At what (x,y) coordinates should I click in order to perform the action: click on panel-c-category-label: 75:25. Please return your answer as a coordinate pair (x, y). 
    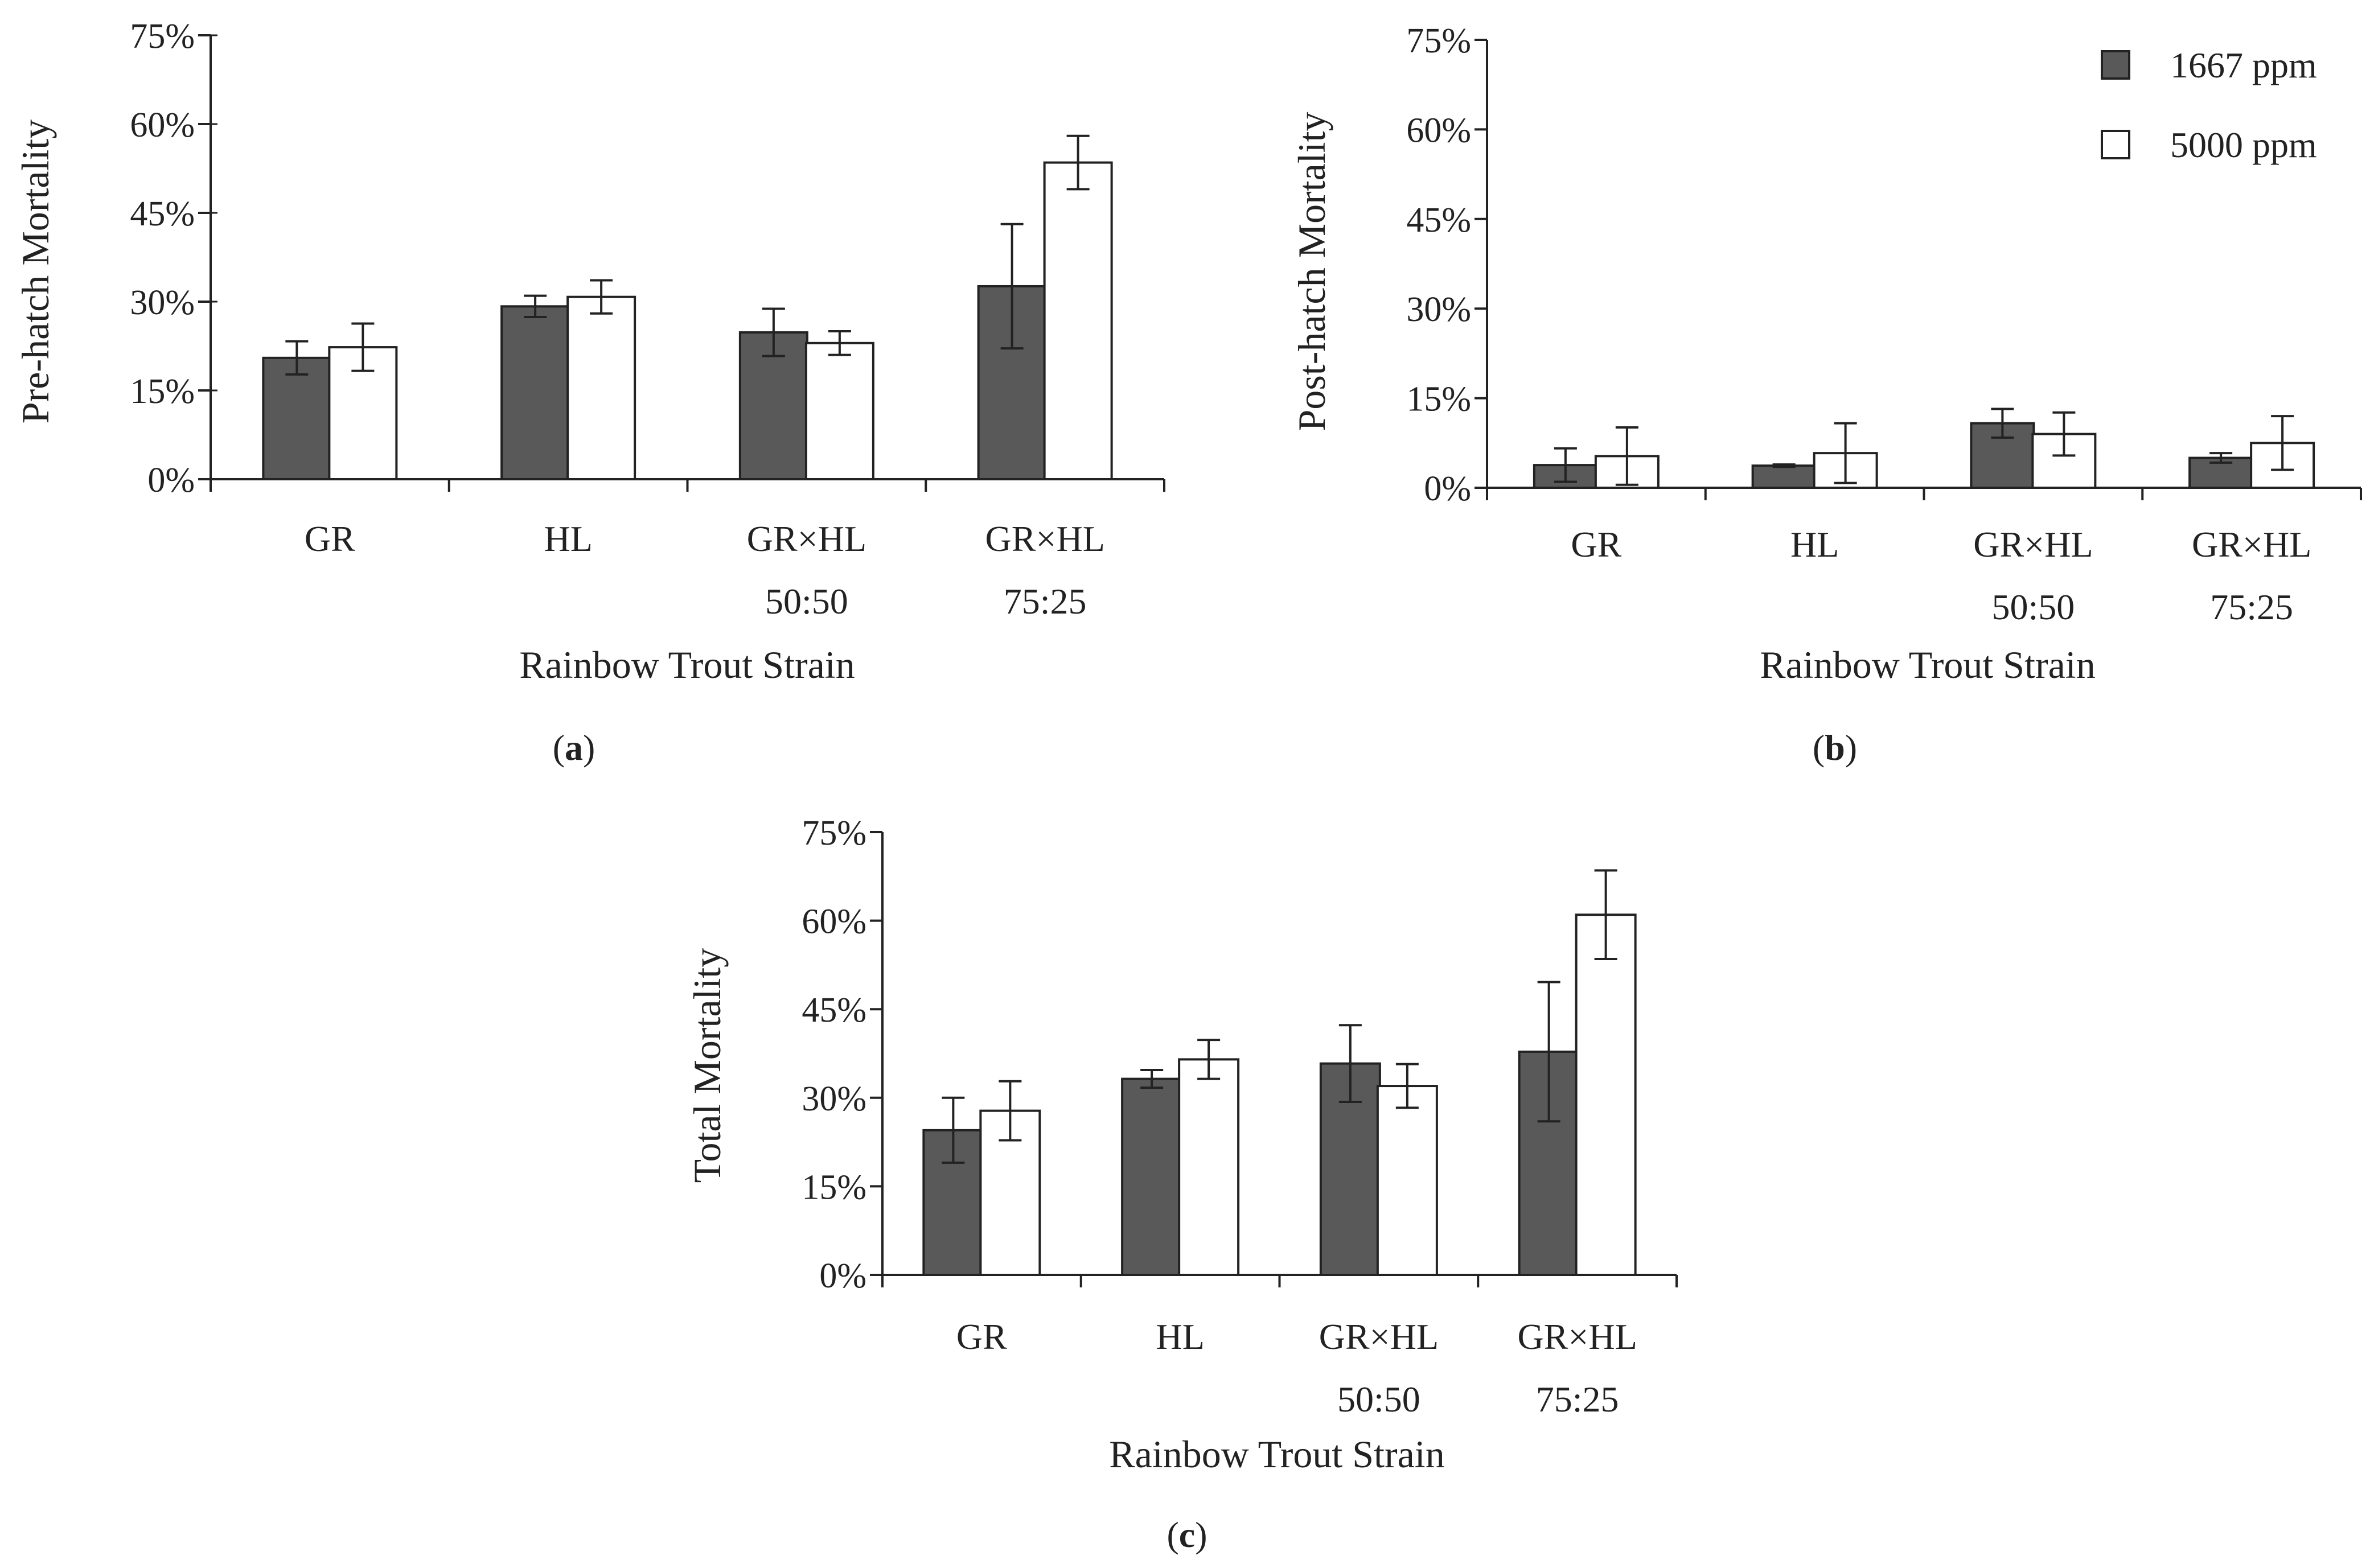
    Looking at the image, I should click on (1577, 1399).